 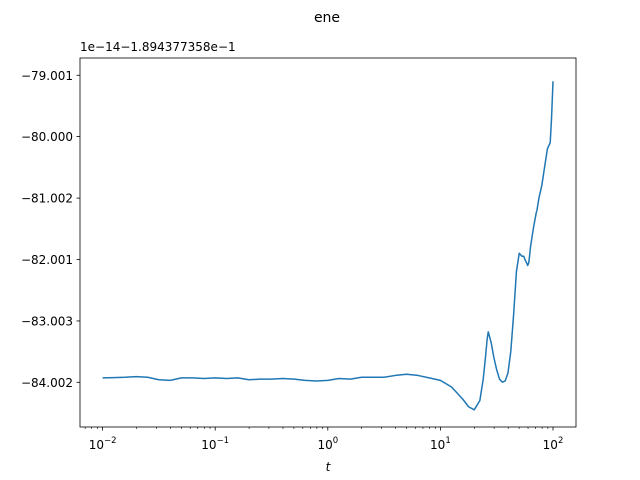 What do you see at coordinates (329, 467) in the screenshot?
I see `x-axis-label: t` at bounding box center [329, 467].